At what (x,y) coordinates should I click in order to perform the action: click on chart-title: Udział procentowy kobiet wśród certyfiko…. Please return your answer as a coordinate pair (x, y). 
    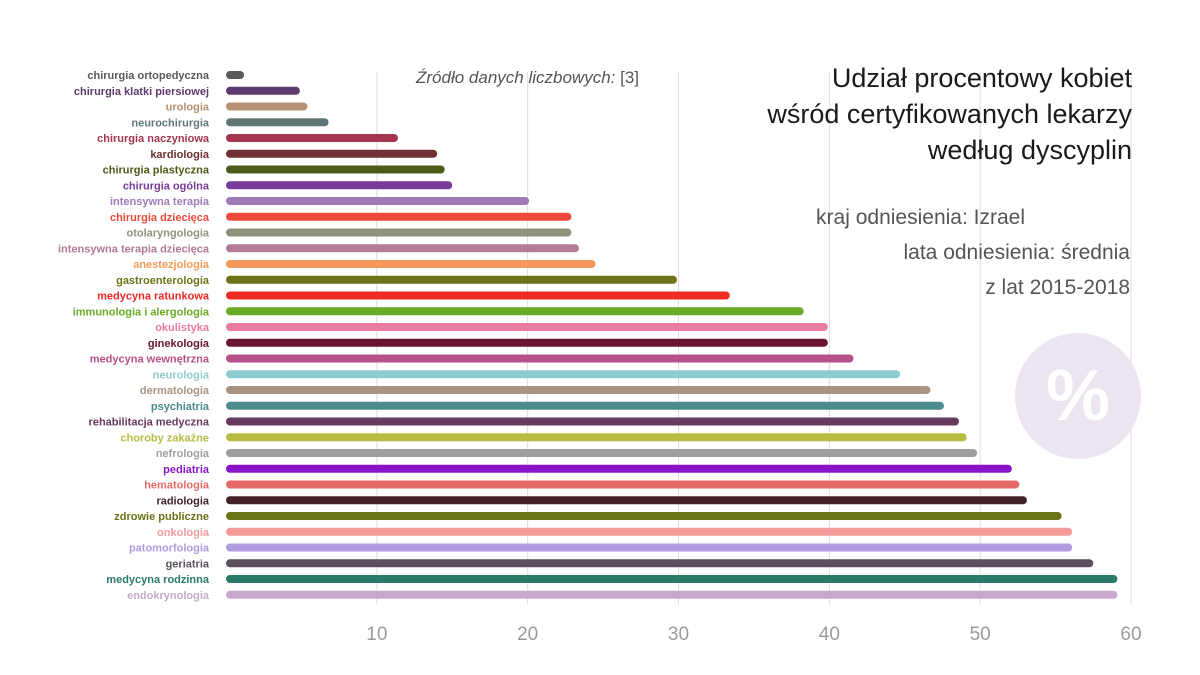
    Looking at the image, I should click on (949, 114).